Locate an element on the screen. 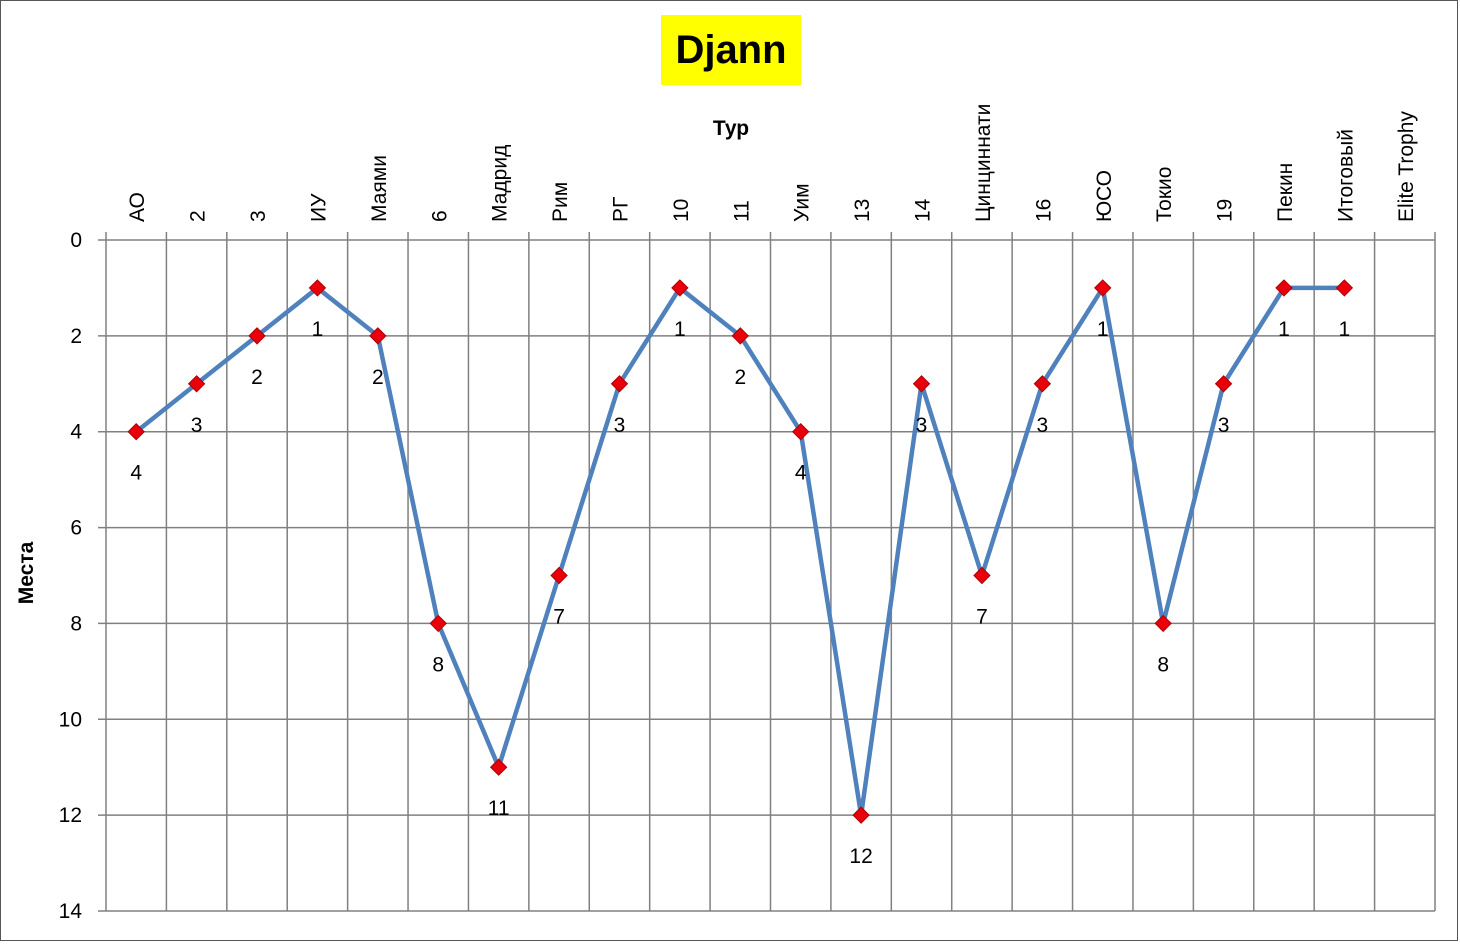  x-category-label: Итоговый is located at coordinates (1345, 175).